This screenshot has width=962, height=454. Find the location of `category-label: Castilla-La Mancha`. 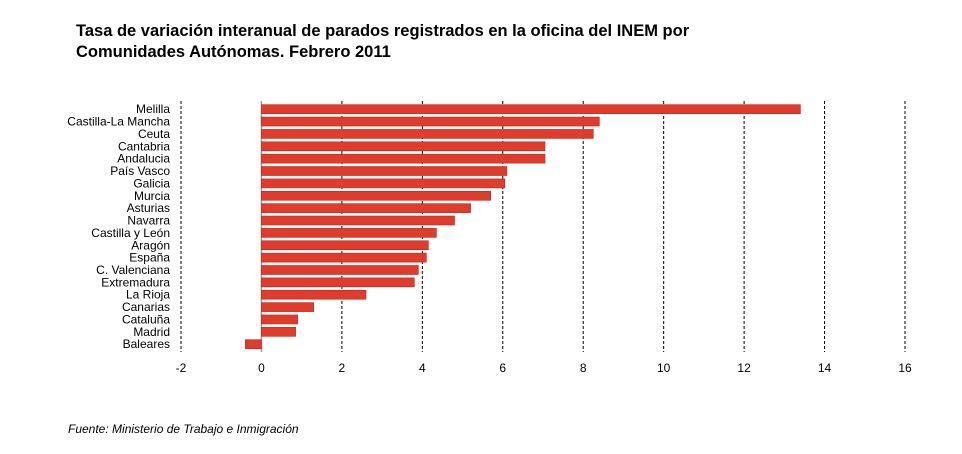

category-label: Castilla-La Mancha is located at coordinates (118, 122).